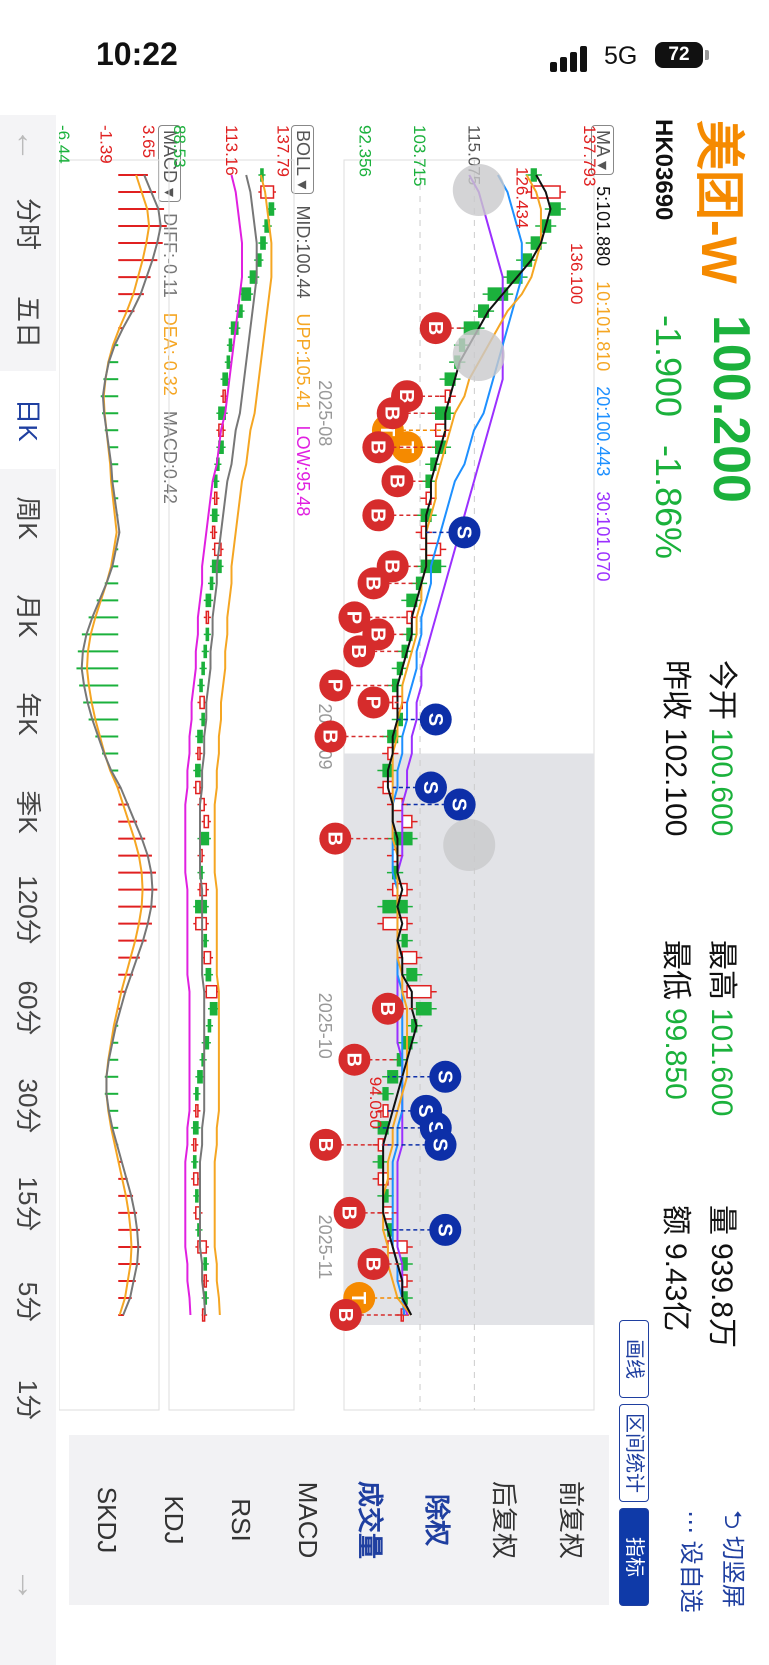 The height and width of the screenshot is (1665, 769). Describe the element at coordinates (28, 1585) in the screenshot. I see `scroll-down-arrow: →` at that location.